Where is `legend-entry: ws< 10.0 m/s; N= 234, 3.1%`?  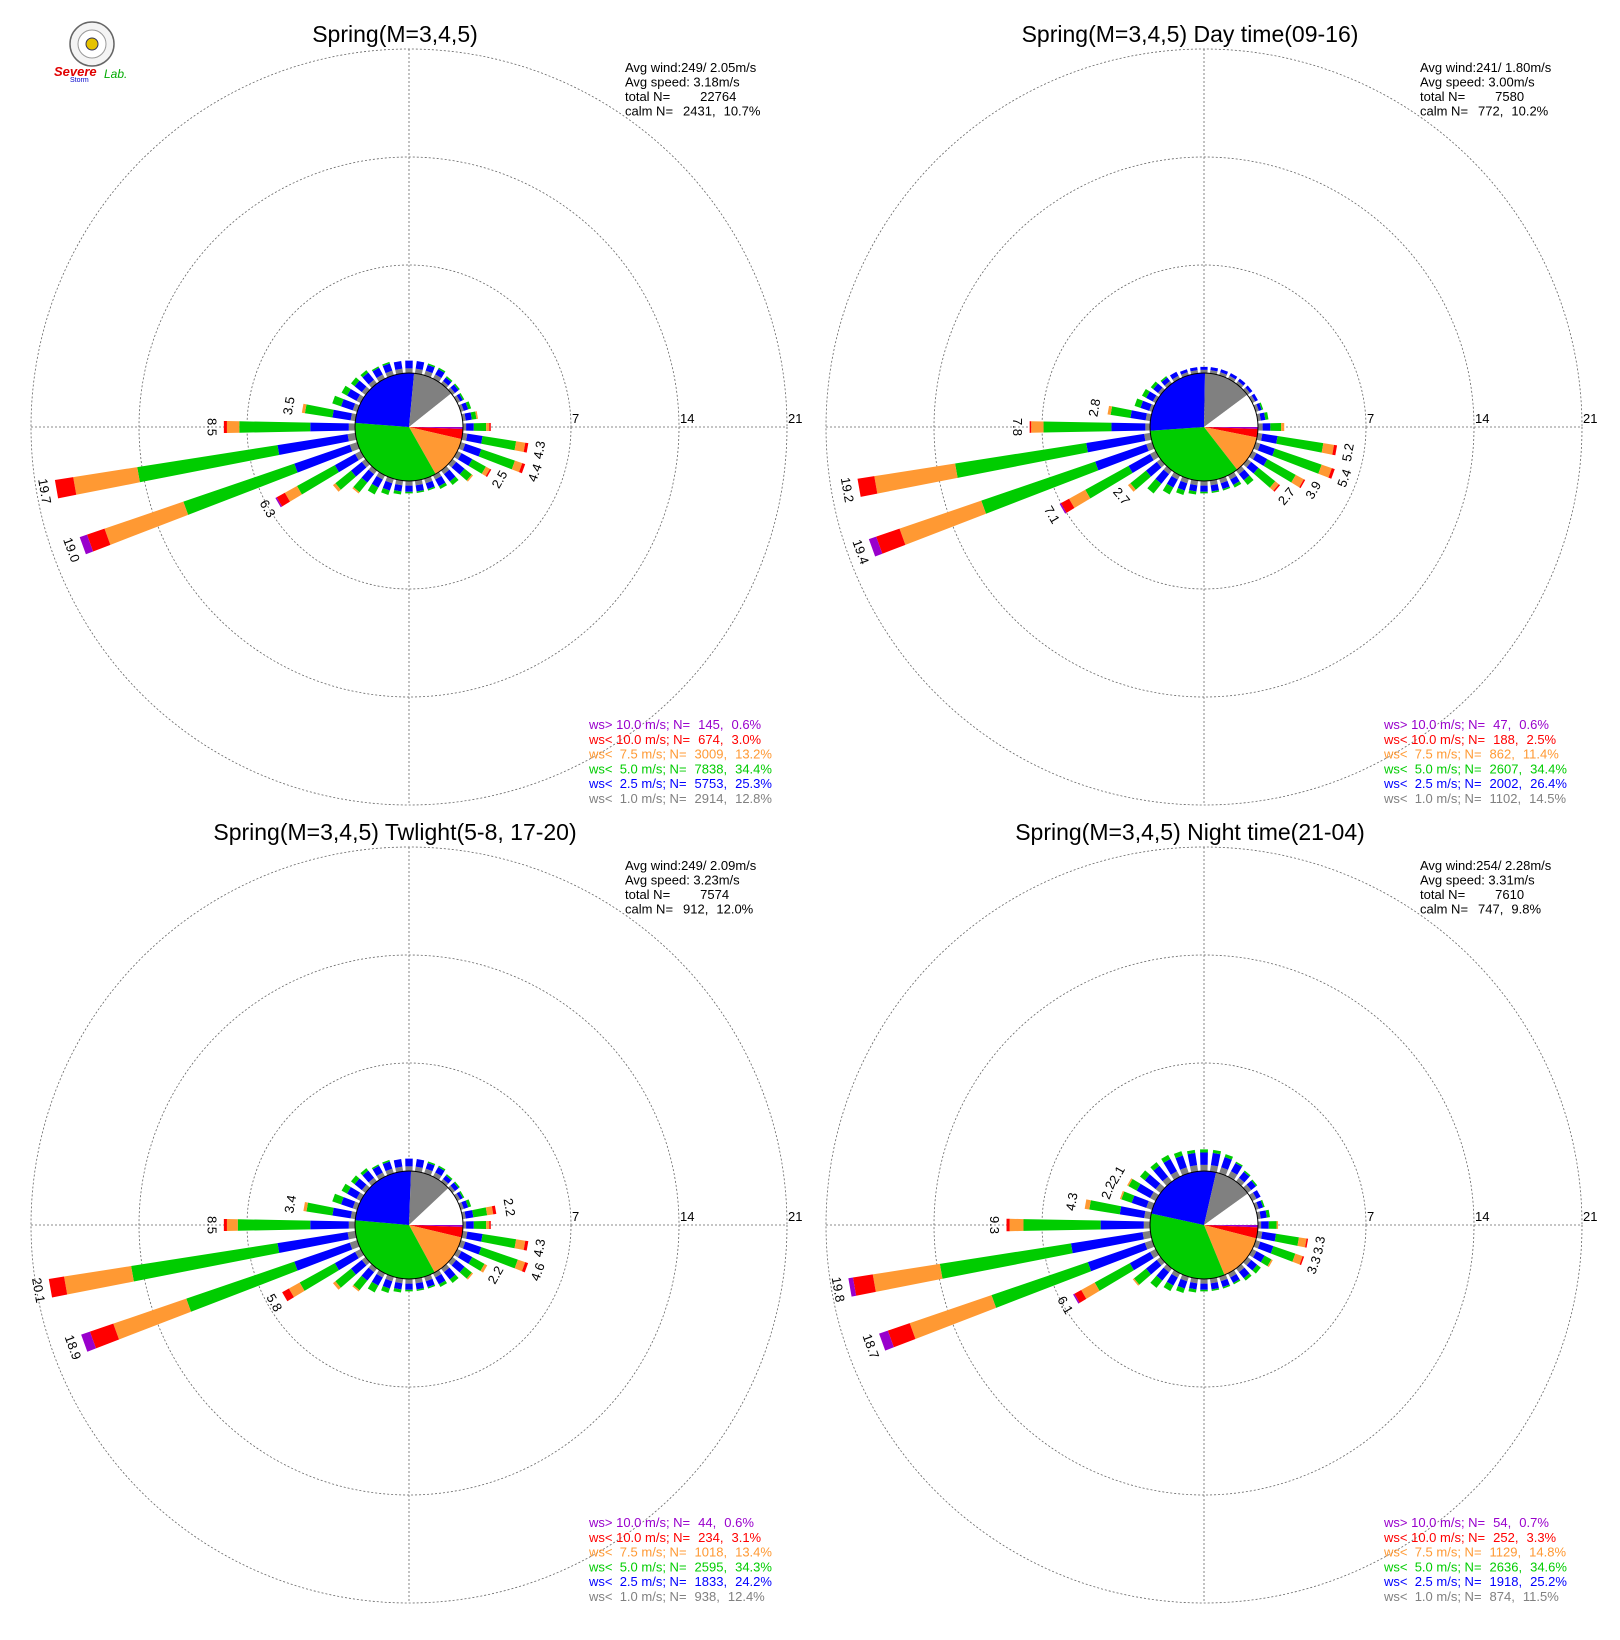 legend-entry: ws< 10.0 m/s; N= 234, 3.1% is located at coordinates (675, 1537).